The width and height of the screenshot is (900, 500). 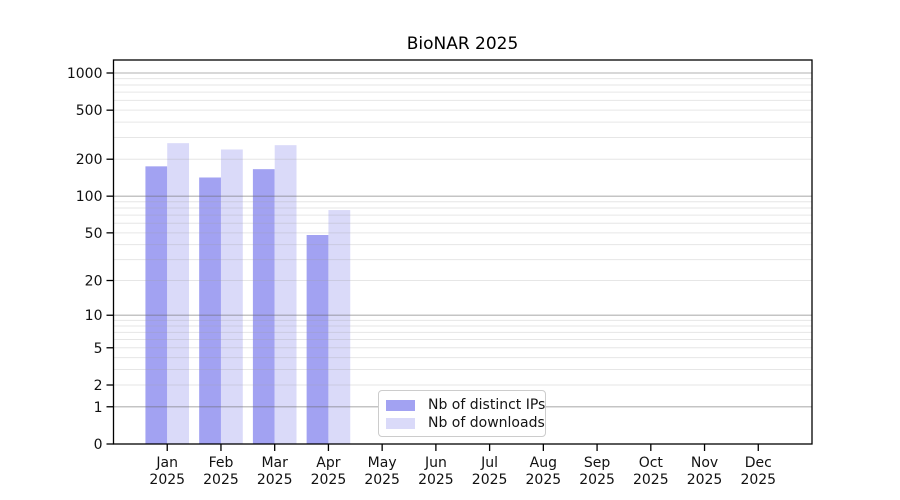 I want to click on bar-mar-distinct-ips, so click(x=263, y=307).